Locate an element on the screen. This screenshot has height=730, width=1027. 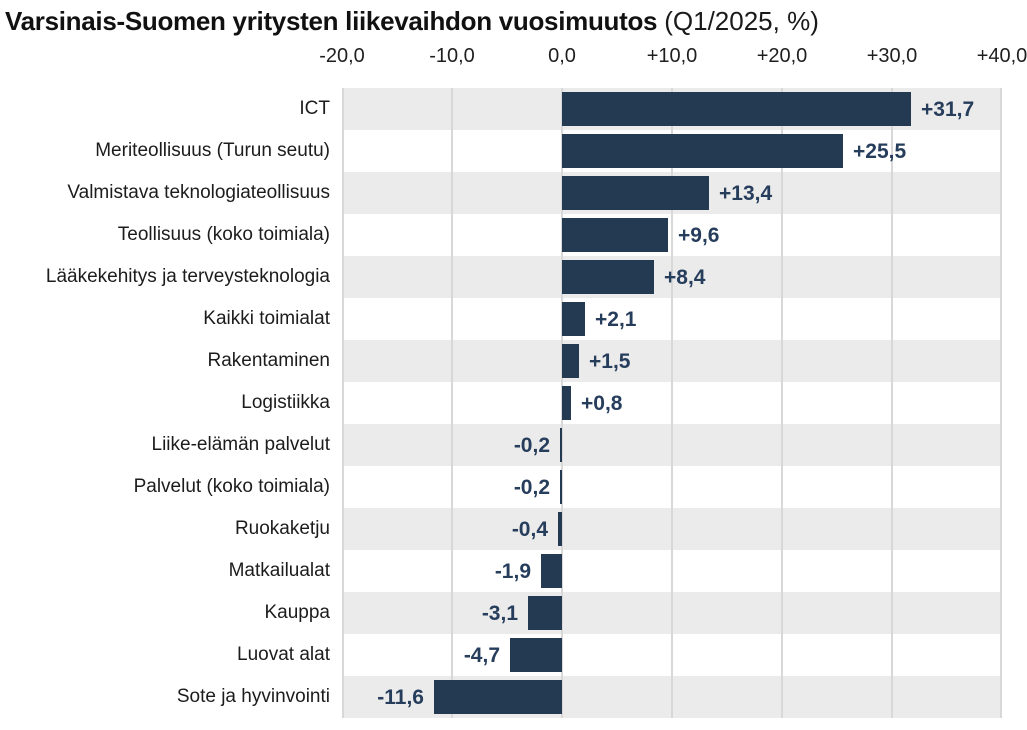
value-label: -3,1 is located at coordinates (499, 613).